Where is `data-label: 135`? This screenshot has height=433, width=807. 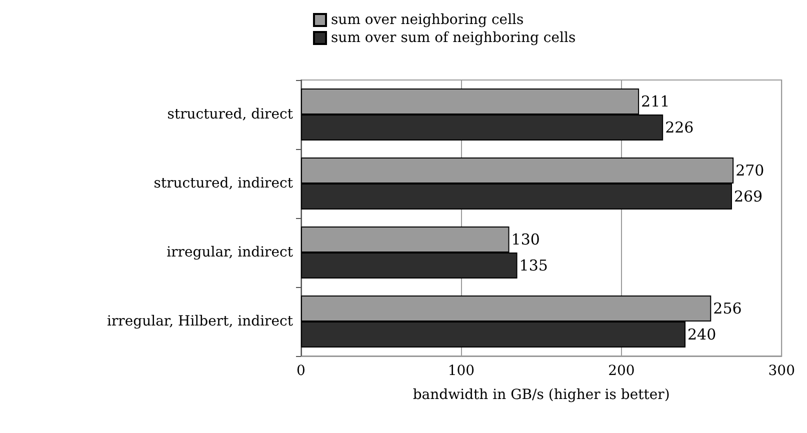 data-label: 135 is located at coordinates (533, 265).